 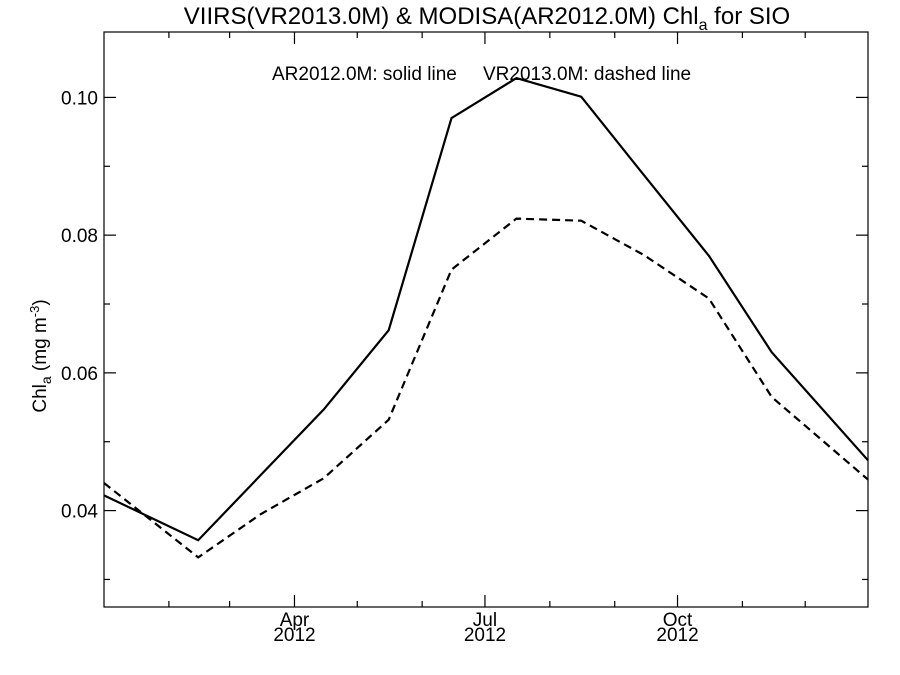 I want to click on x-tick-month-1: Jul, so click(x=485, y=620).